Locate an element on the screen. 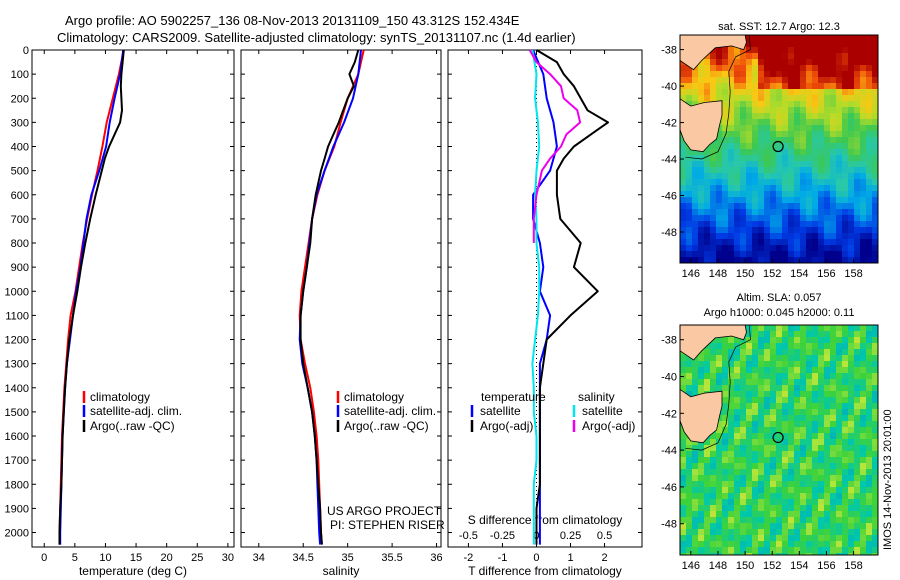  y-tick-label: 600 is located at coordinates (20, 196).